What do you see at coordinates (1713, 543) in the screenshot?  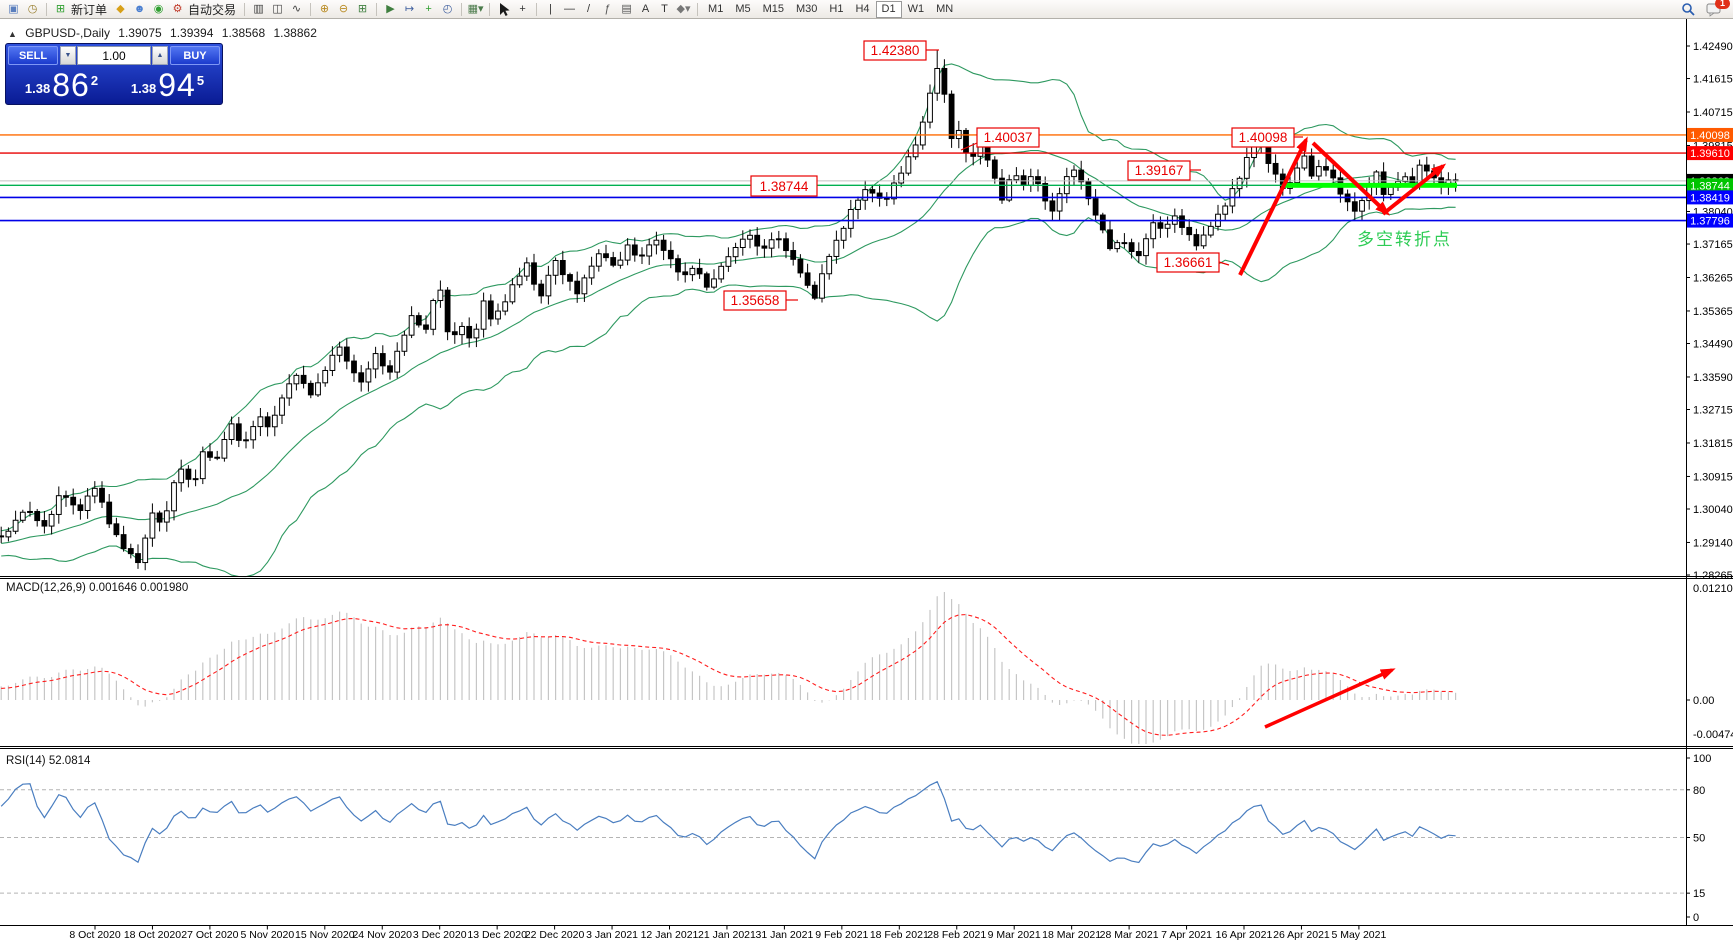 I see `svg-text: 1.29140` at bounding box center [1713, 543].